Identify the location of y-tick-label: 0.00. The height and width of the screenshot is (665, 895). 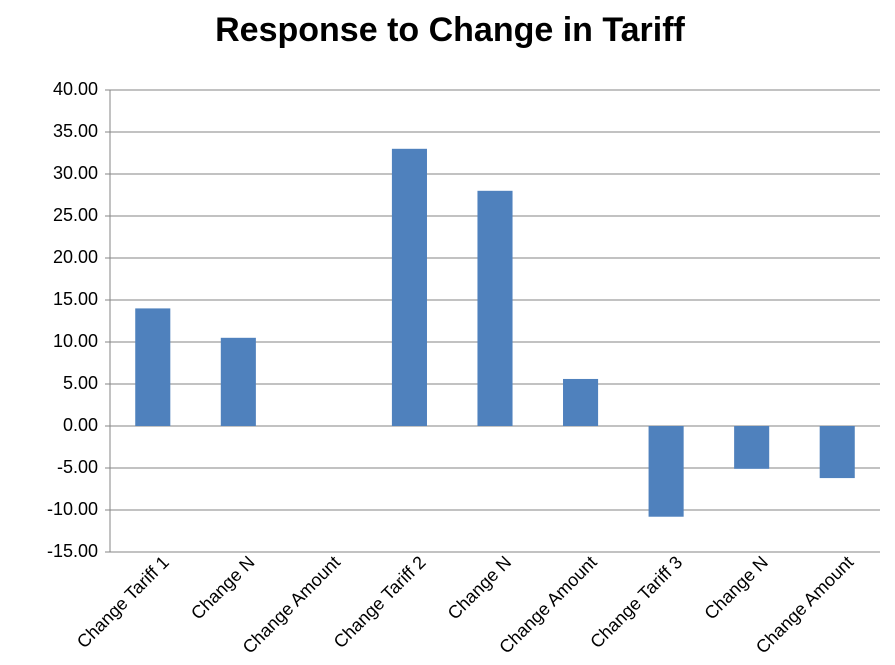
(80, 425).